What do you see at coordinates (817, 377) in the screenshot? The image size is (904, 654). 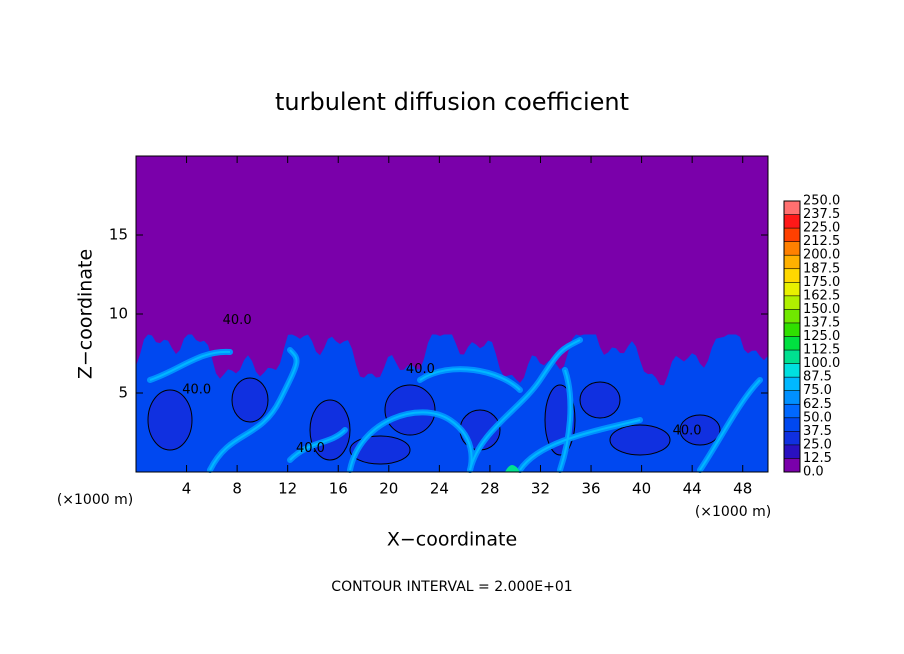 I see `colorbar-label: 87.5` at bounding box center [817, 377].